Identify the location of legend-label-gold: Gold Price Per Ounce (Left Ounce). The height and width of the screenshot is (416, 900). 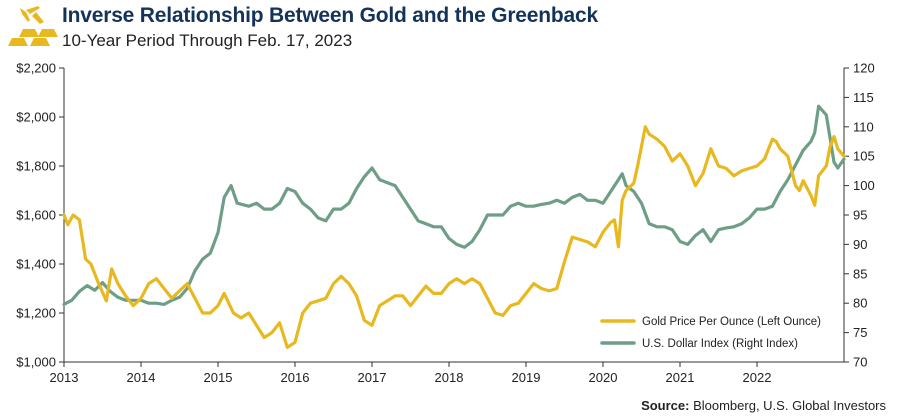
(731, 322).